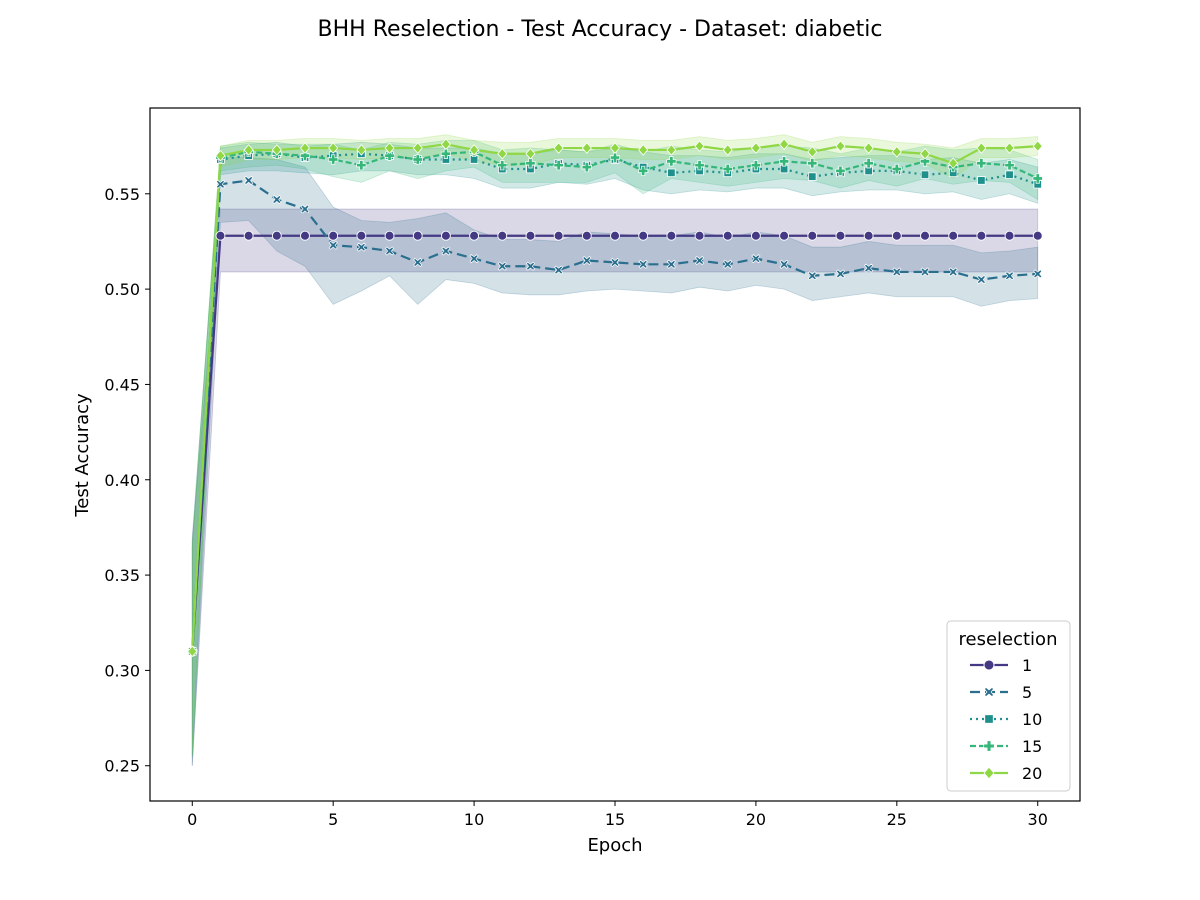 The width and height of the screenshot is (1200, 900). I want to click on y-tick-label: 0.25, so click(122, 766).